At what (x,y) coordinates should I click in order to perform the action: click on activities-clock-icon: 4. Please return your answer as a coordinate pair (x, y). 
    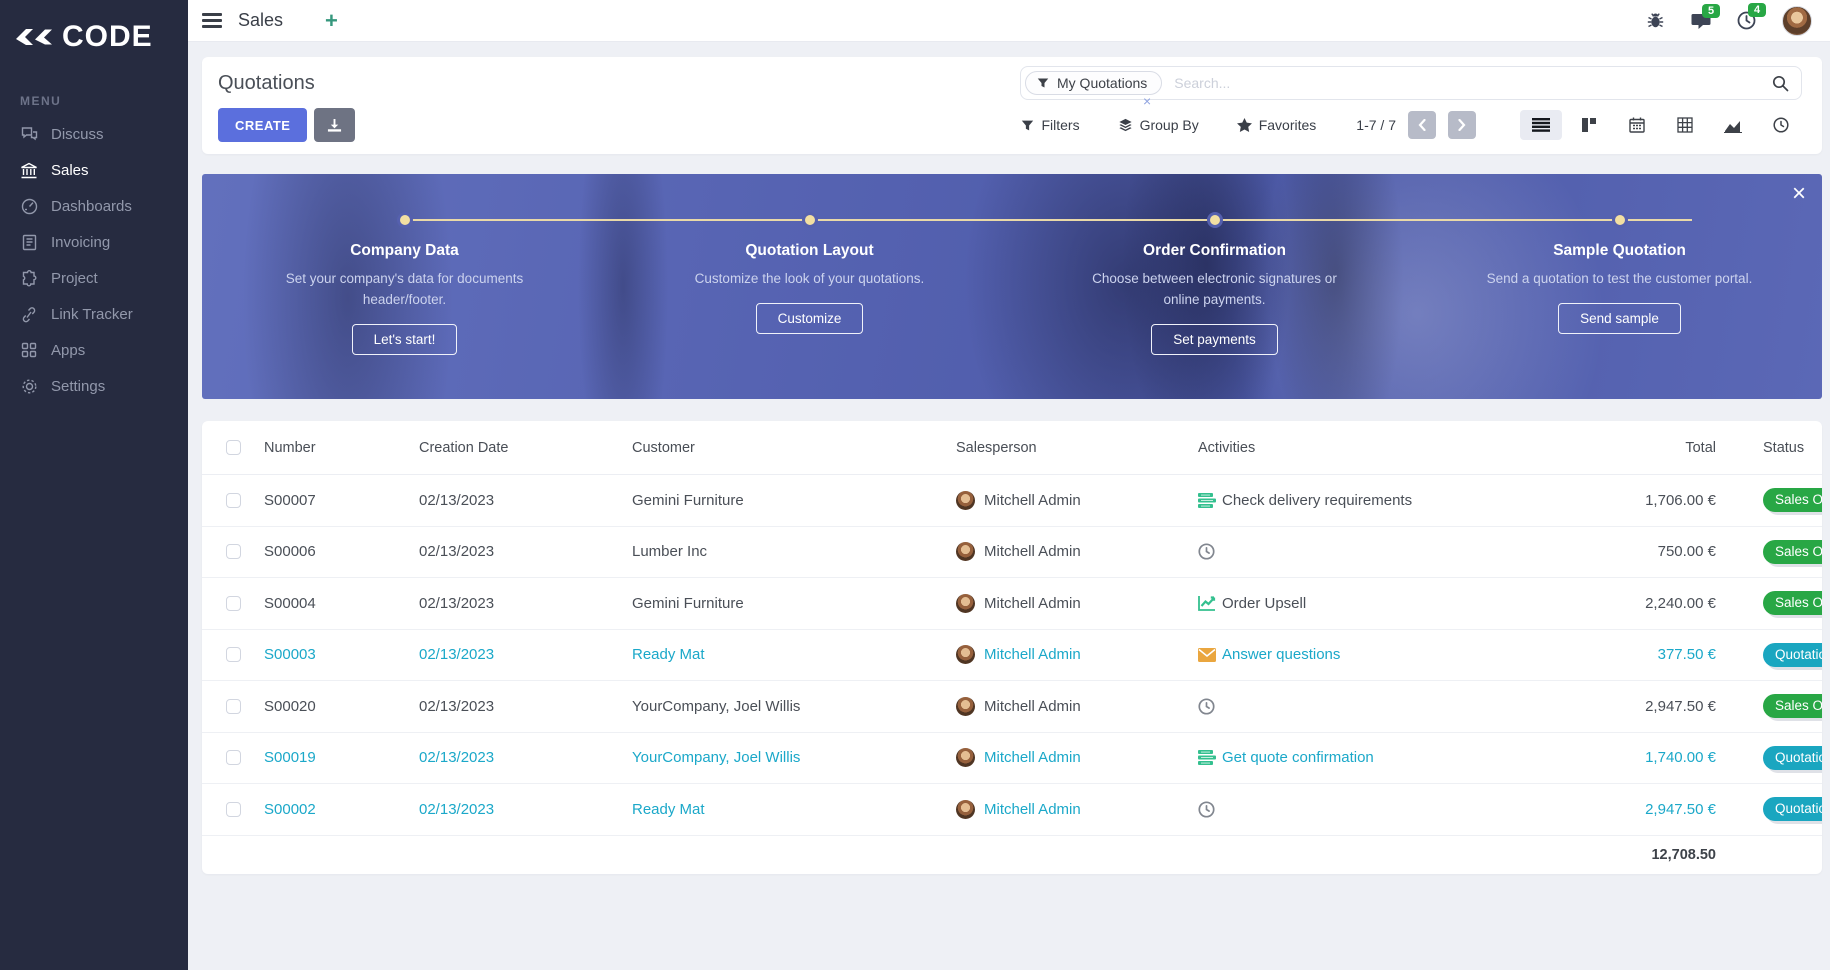
    Looking at the image, I should click on (1752, 16).